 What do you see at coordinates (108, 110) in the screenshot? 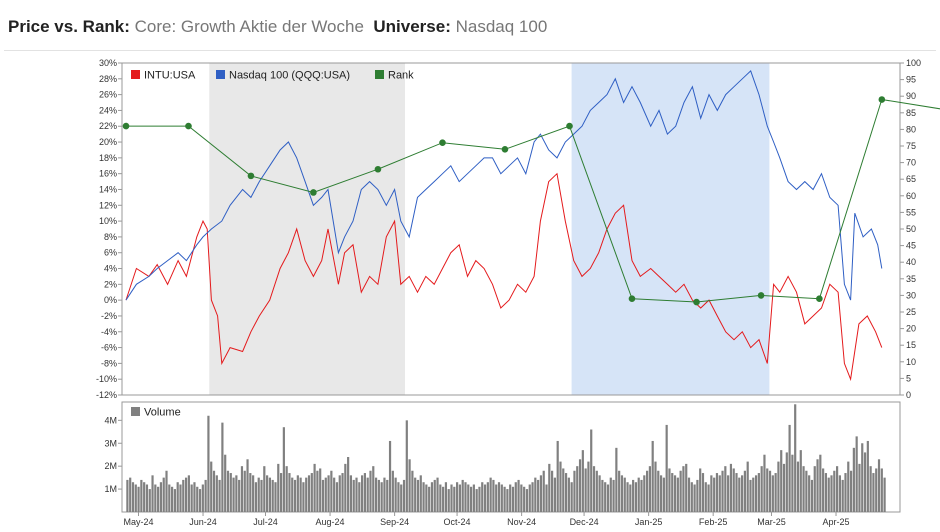
I see `y-left-tick-label: 24%` at bounding box center [108, 110].